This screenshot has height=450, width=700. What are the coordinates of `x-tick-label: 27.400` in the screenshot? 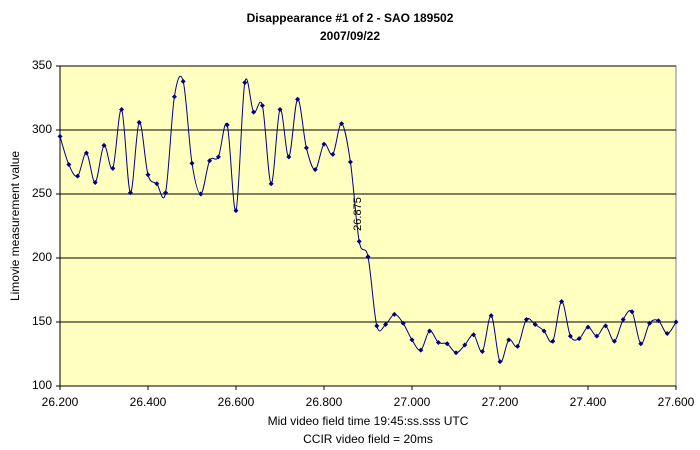 It's located at (588, 402).